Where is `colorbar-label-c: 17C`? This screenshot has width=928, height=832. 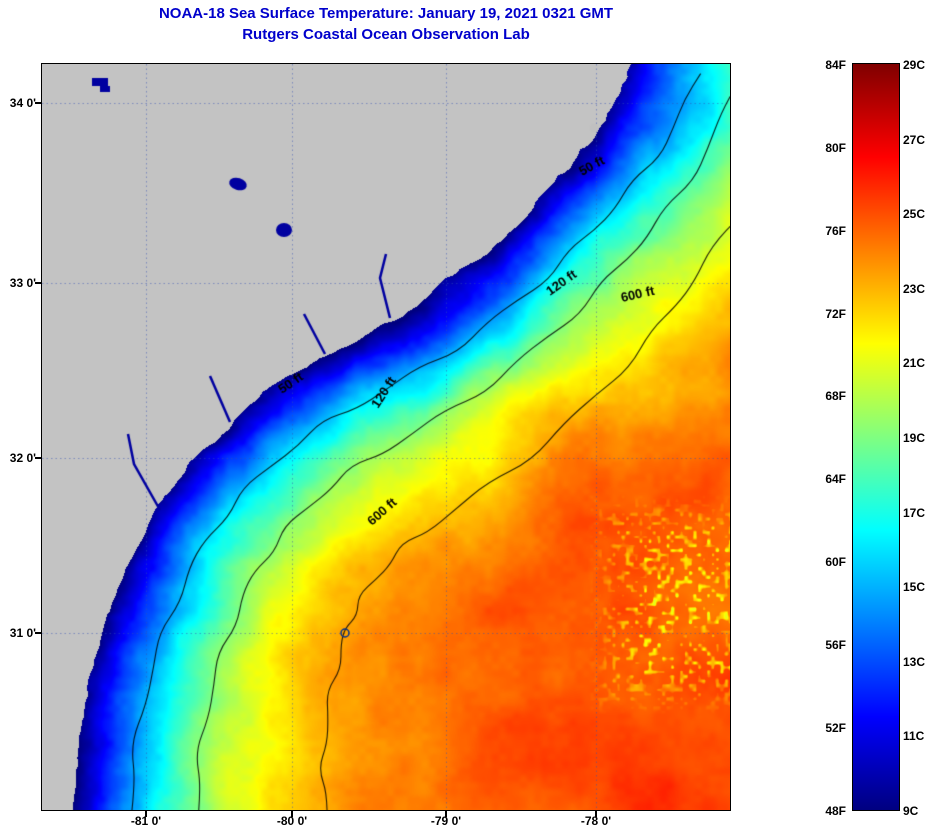
colorbar-label-c: 17C is located at coordinates (914, 513).